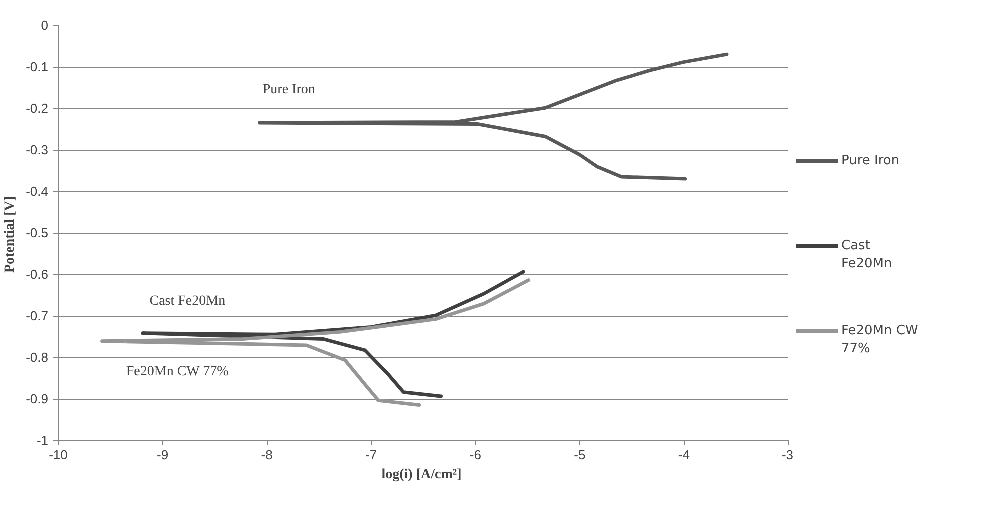 Image resolution: width=992 pixels, height=524 pixels. Describe the element at coordinates (871, 161) in the screenshot. I see `legend-label: Pure Iron` at that location.